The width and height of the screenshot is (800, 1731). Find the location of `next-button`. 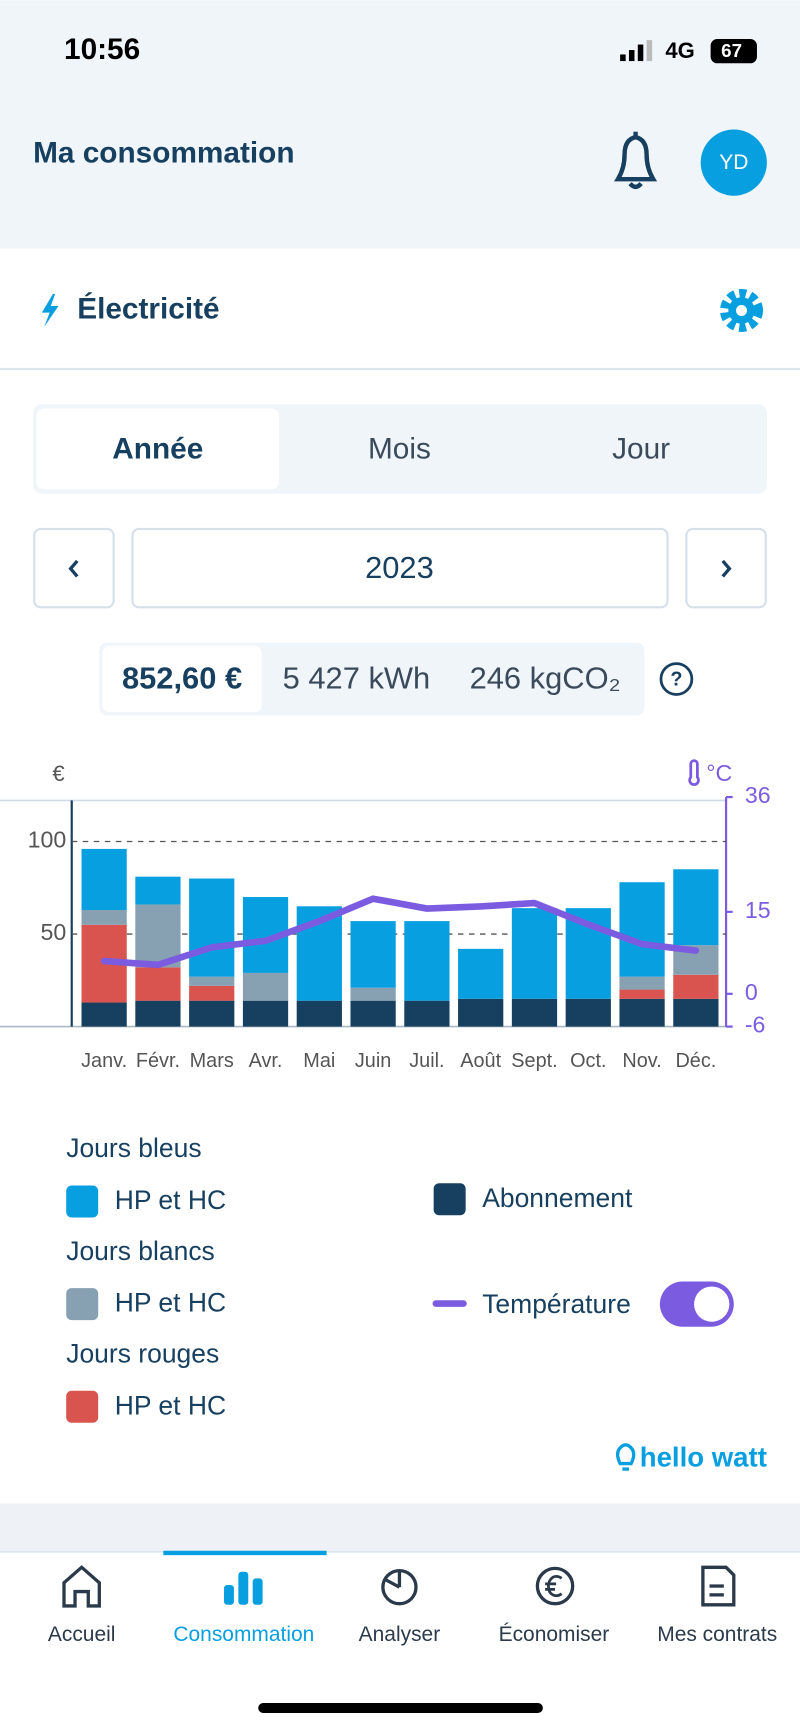

next-button is located at coordinates (726, 568).